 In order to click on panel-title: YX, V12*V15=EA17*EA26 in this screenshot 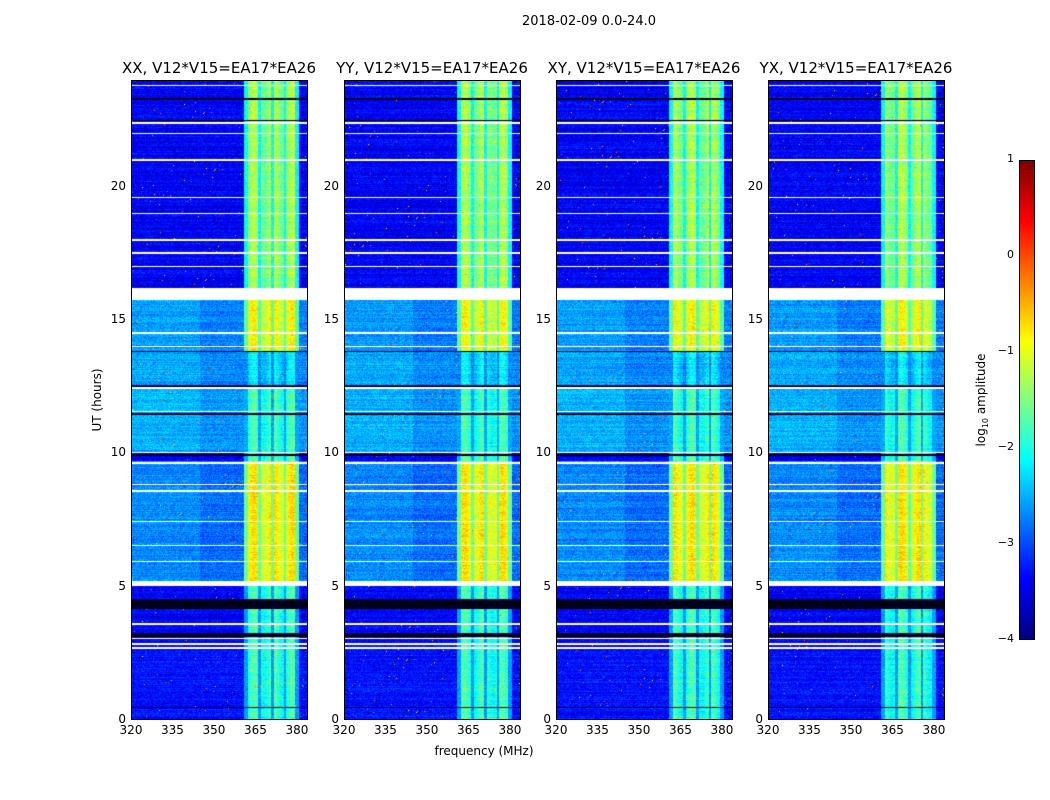, I will do `click(856, 68)`.